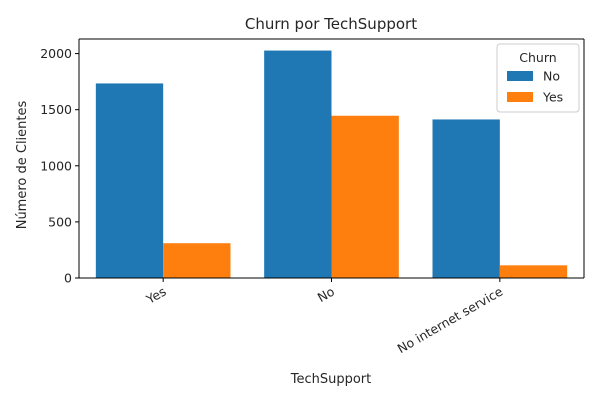 The width and height of the screenshot is (600, 400). What do you see at coordinates (552, 97) in the screenshot?
I see `legend-label: Yes` at bounding box center [552, 97].